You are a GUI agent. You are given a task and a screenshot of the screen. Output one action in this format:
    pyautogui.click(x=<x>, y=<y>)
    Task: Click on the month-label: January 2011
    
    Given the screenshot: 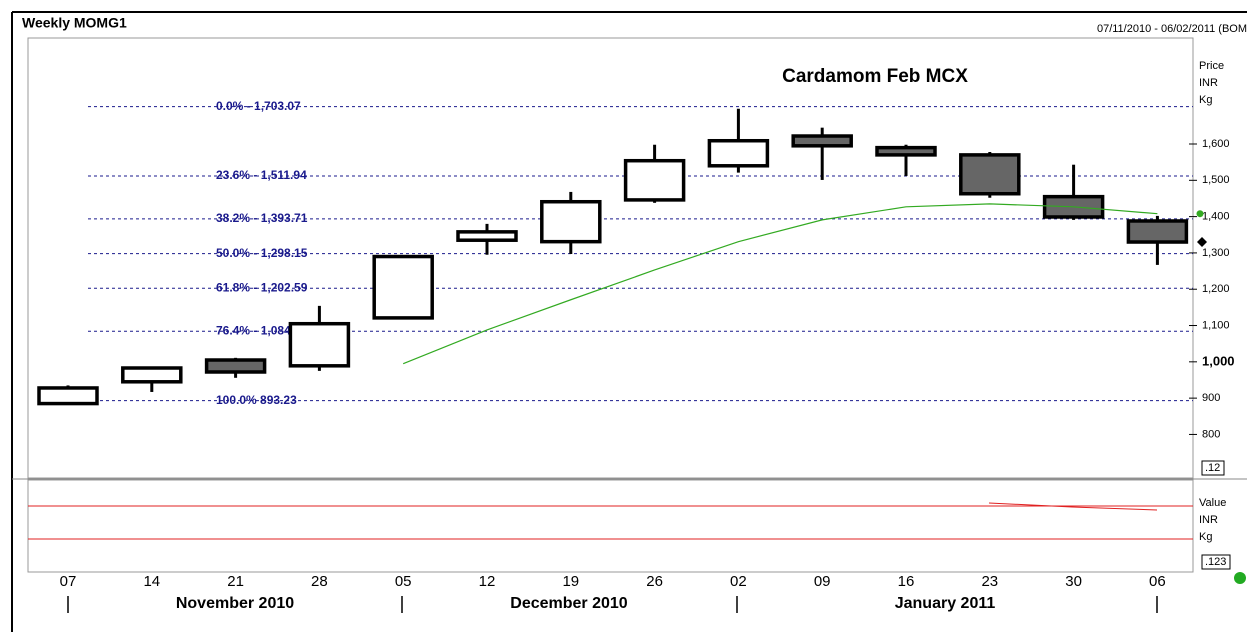 What is the action you would take?
    pyautogui.click(x=945, y=603)
    